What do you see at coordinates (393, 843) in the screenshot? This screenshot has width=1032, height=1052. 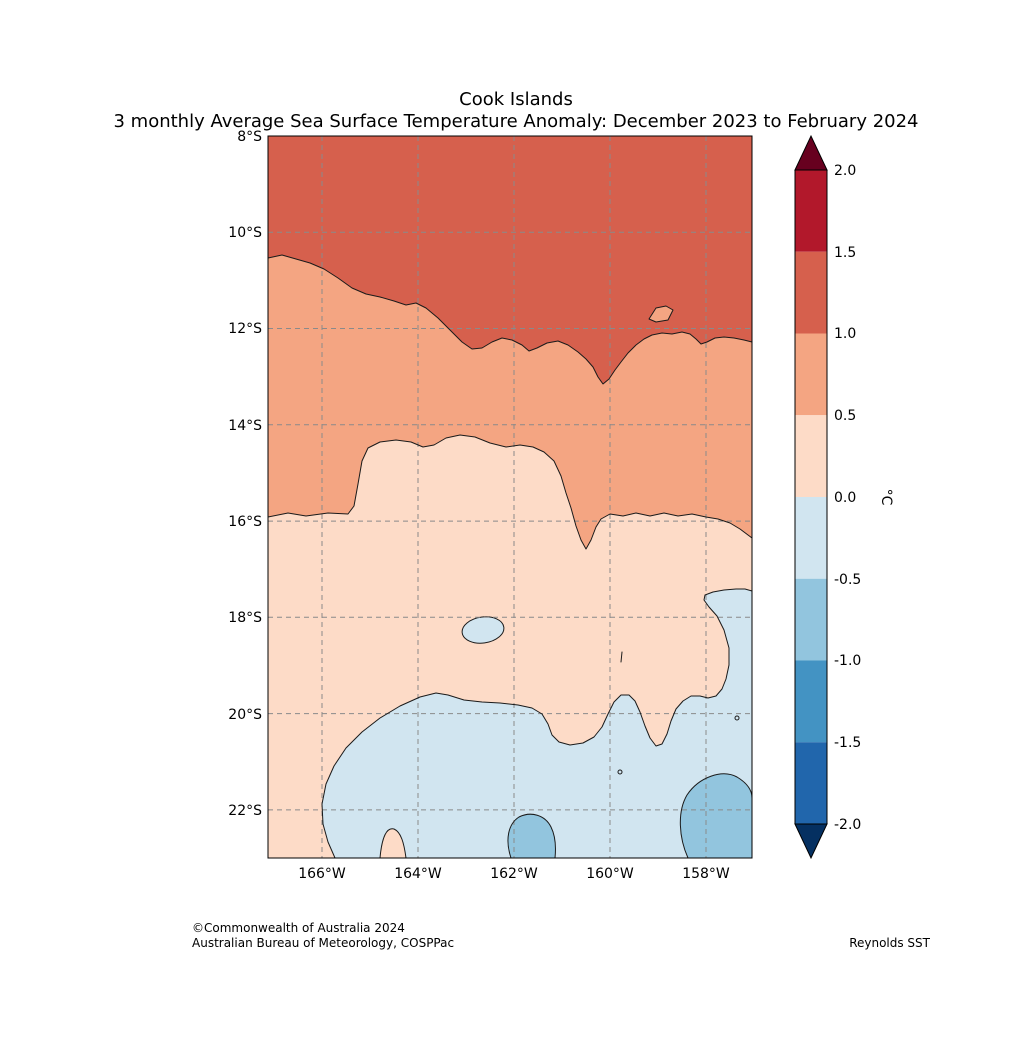 I see `warm-notch-bottom` at bounding box center [393, 843].